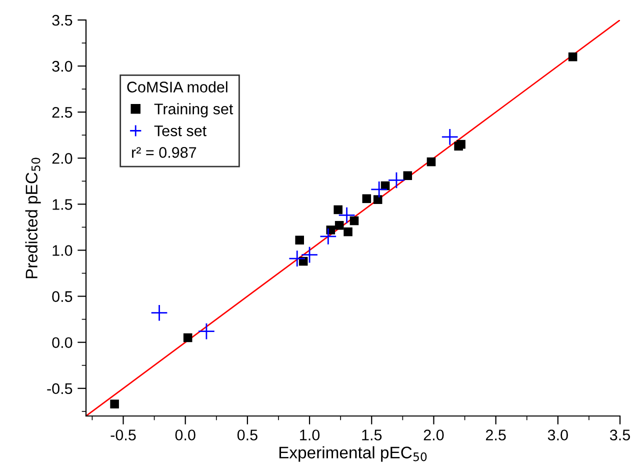  Describe the element at coordinates (62, 158) in the screenshot. I see `y-tick-label: 2.0` at that location.